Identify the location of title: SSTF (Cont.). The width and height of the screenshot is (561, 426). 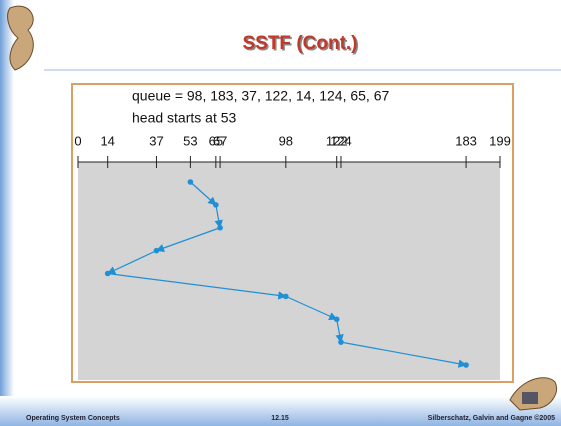
(299, 43).